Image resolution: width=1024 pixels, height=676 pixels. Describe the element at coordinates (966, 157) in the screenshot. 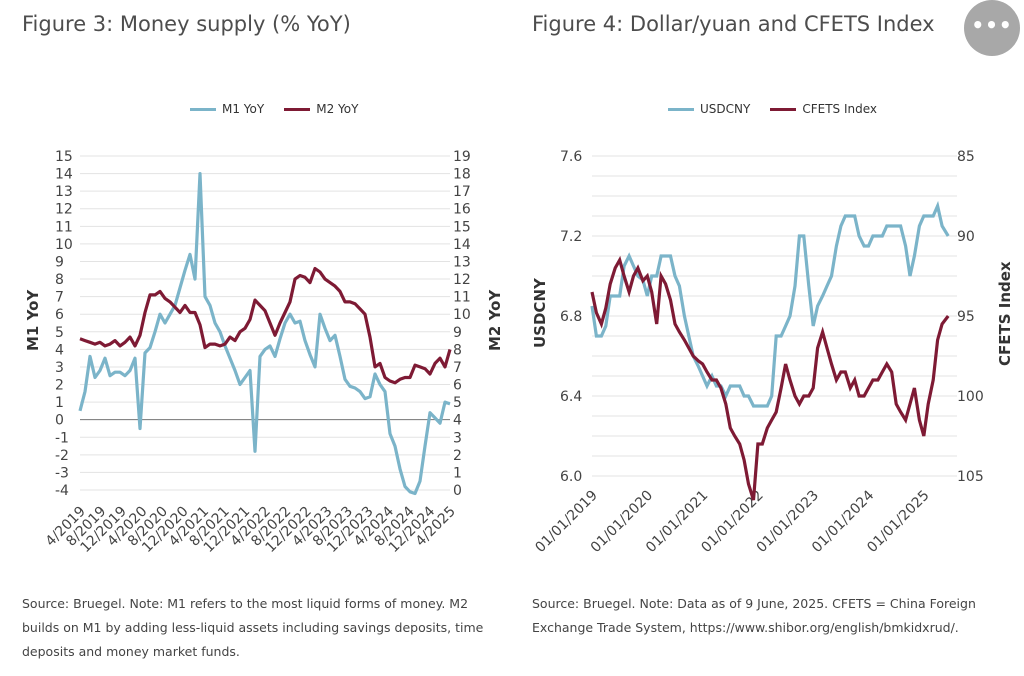

I see `y2-tick-label: 85` at that location.